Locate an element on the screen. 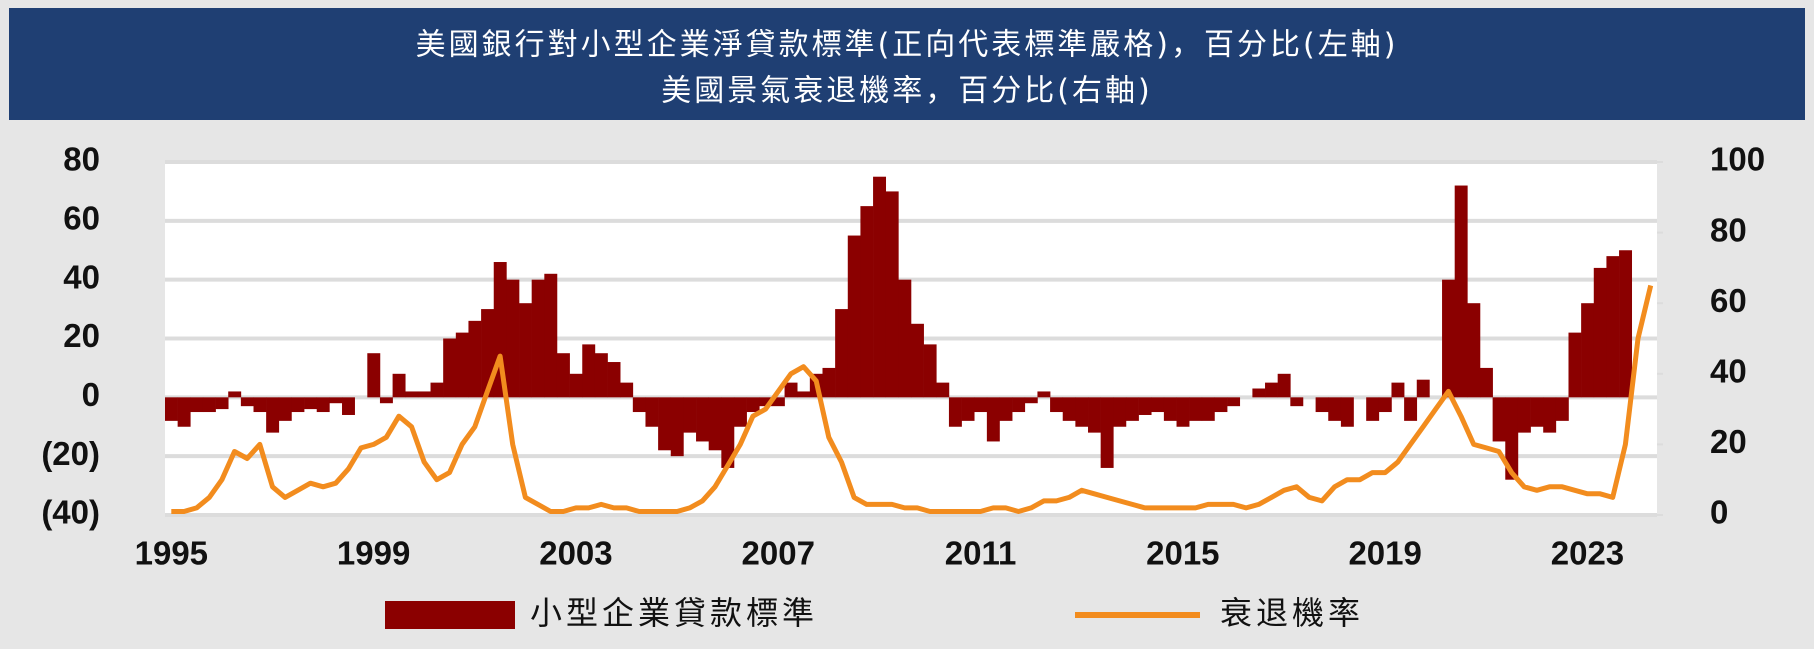 Image resolution: width=1814 pixels, height=649 pixels. y-tick-label: 80 is located at coordinates (81, 159).